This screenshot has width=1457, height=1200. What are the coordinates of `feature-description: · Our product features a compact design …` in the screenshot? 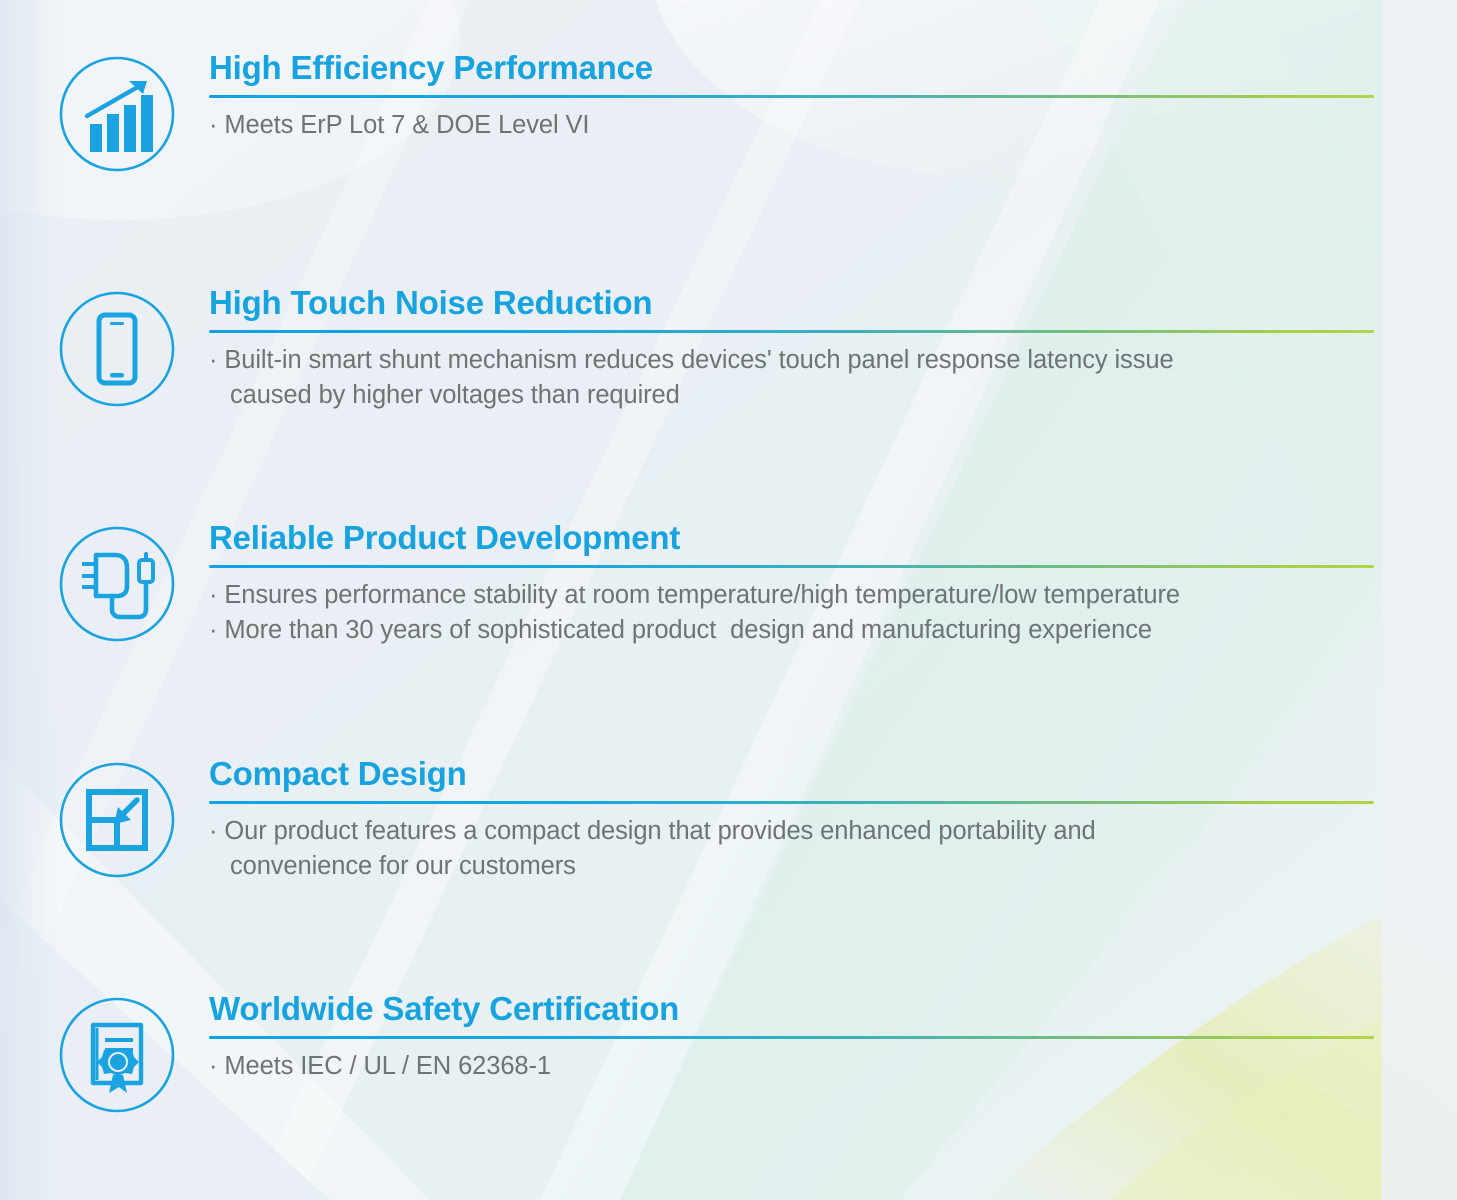 It's located at (803, 849).